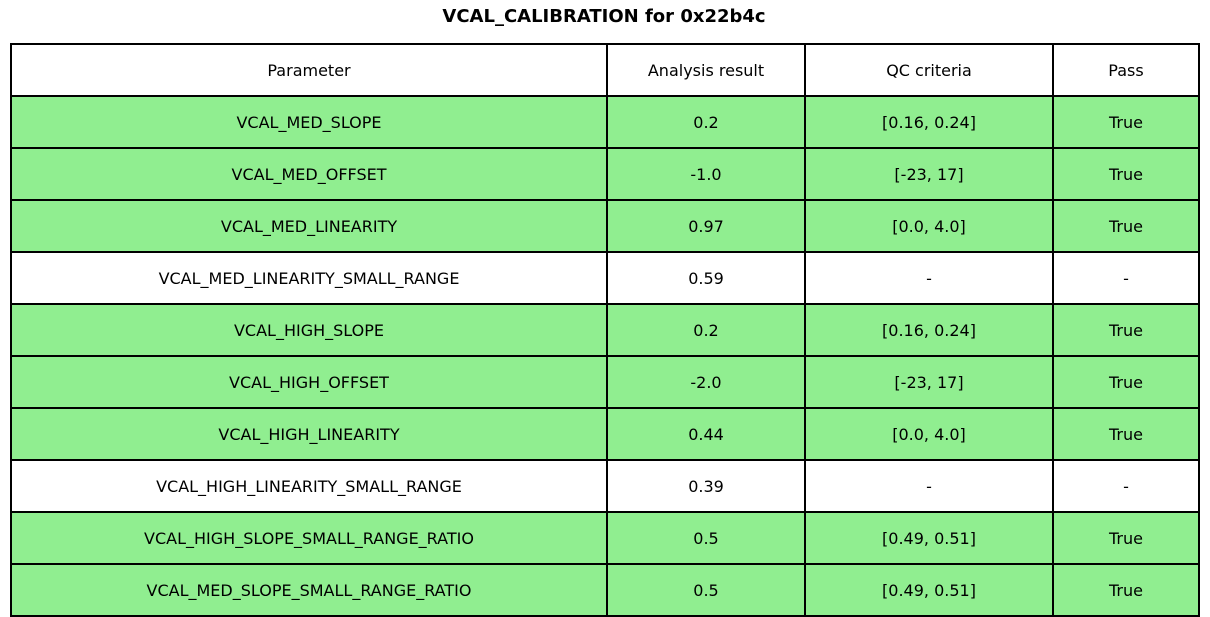 Image resolution: width=1210 pixels, height=617 pixels. Describe the element at coordinates (309, 434) in the screenshot. I see `cell-parameter: VCAL_HIGH_LINEARITY` at that location.